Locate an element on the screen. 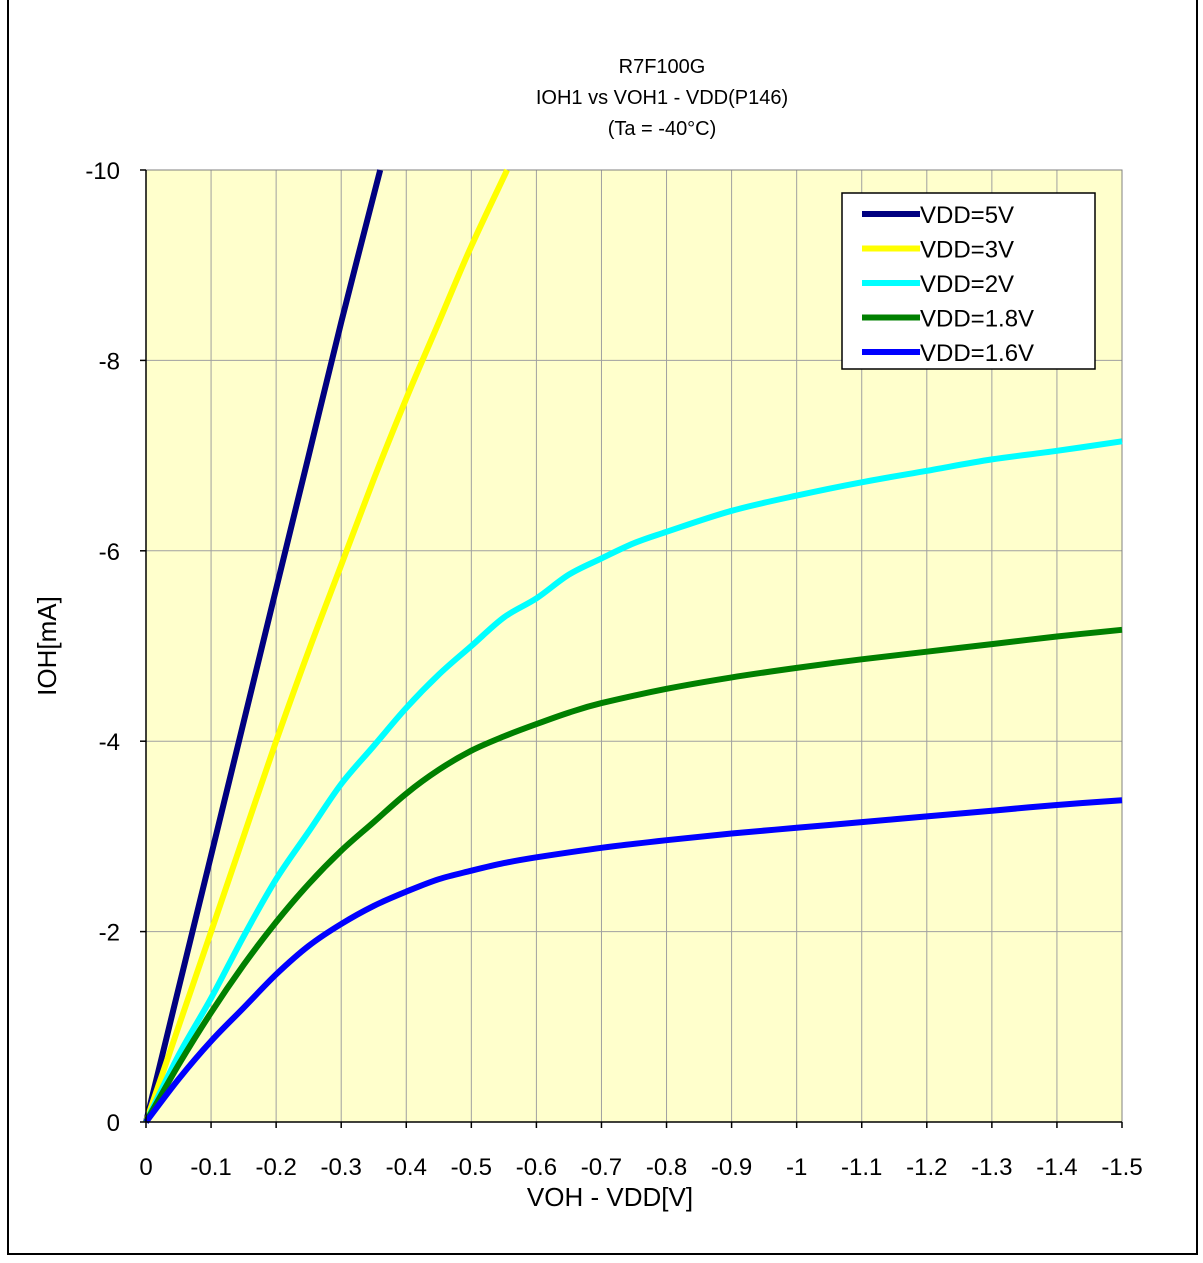 The image size is (1203, 1263). chart-title: R7F100G is located at coordinates (662, 67).